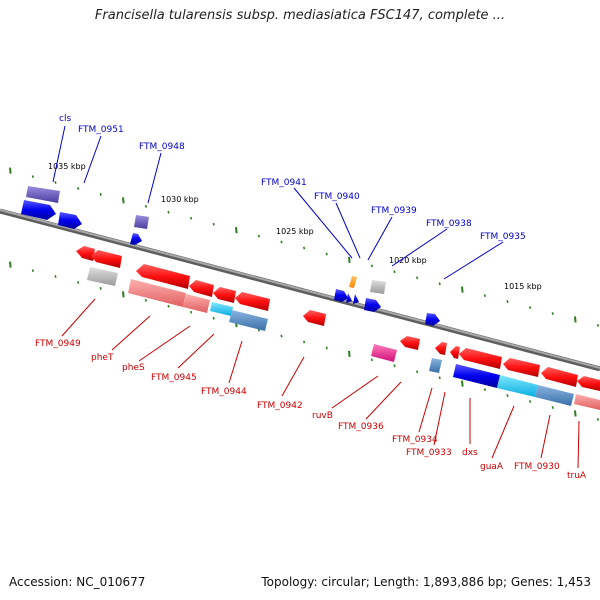 This screenshot has width=600, height=600. Describe the element at coordinates (163, 276) in the screenshot. I see `gene-phet` at that location.